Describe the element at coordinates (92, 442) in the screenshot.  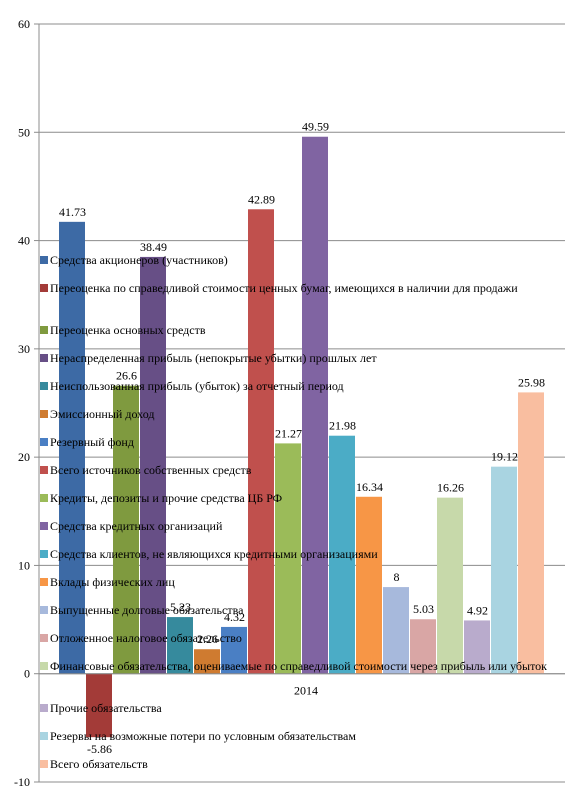
I see `legend-label: Резервный фонд` at that location.